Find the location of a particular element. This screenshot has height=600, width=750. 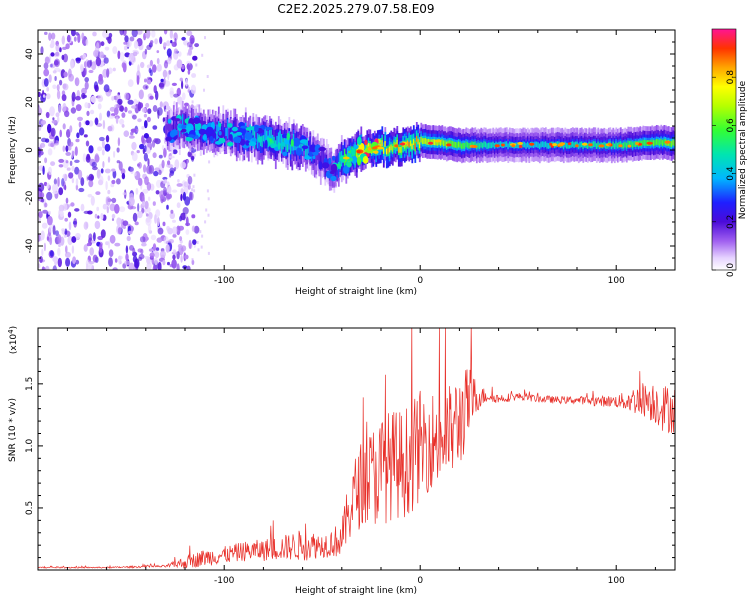

spectral-peak is located at coordinates (562, 144).